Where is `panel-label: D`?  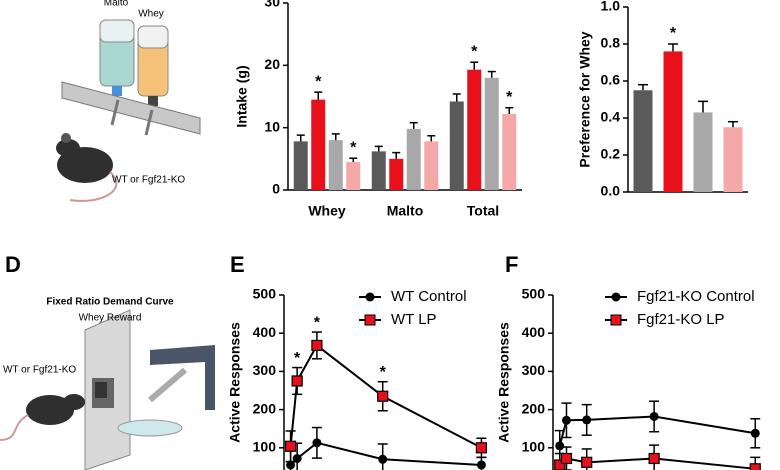
panel-label: D is located at coordinates (13, 264).